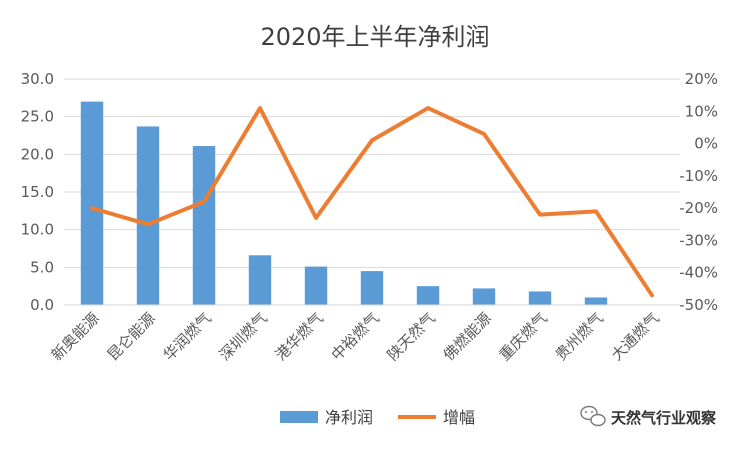 This screenshot has width=750, height=450. What do you see at coordinates (701, 111) in the screenshot?
I see `y-right-tick-label: 10%` at bounding box center [701, 111].